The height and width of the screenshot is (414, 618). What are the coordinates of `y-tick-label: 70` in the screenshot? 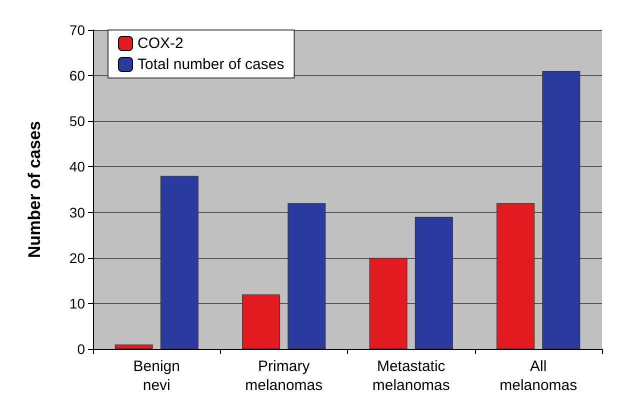 It's located at (77, 30).